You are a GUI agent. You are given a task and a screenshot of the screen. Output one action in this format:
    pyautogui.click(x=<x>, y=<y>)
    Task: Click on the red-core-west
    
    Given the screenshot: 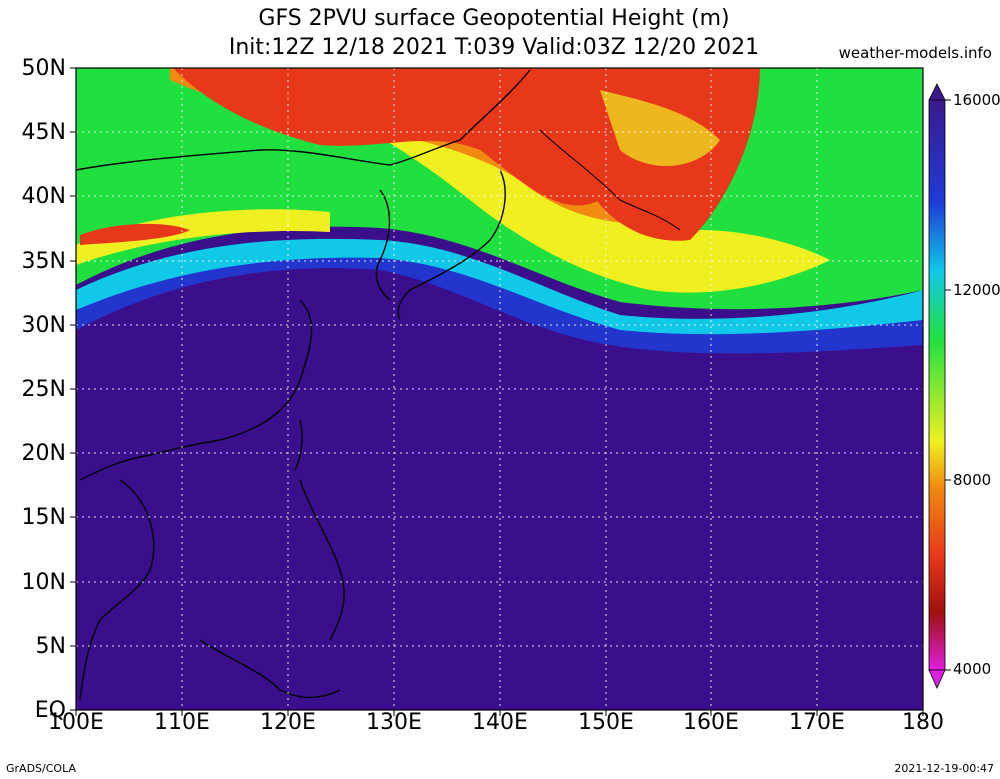 What is the action you would take?
    pyautogui.click(x=404, y=137)
    